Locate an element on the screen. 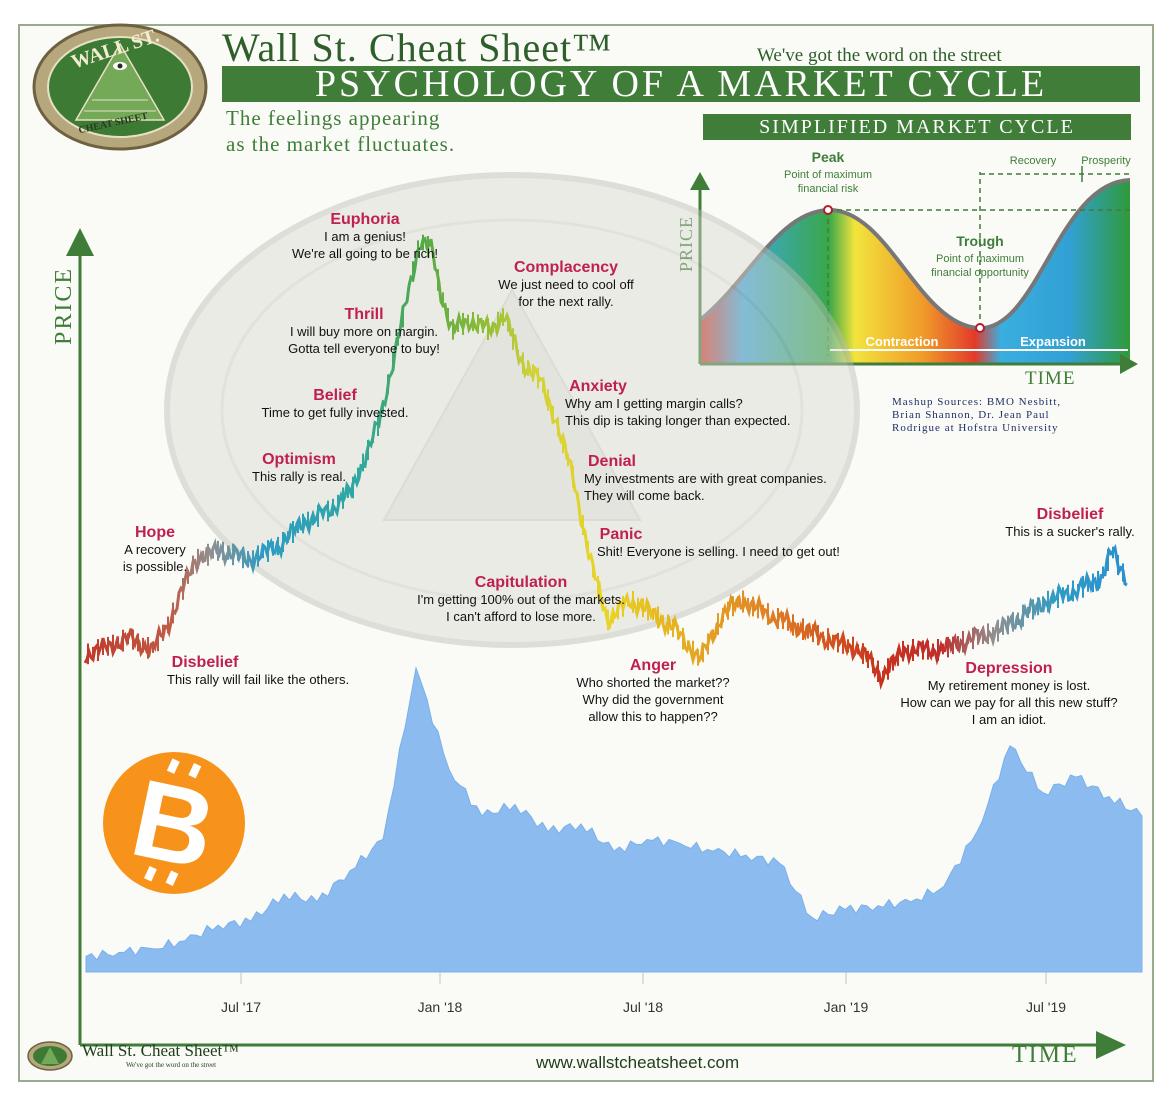  trough-line-2: financial opportunity is located at coordinates (980, 273).